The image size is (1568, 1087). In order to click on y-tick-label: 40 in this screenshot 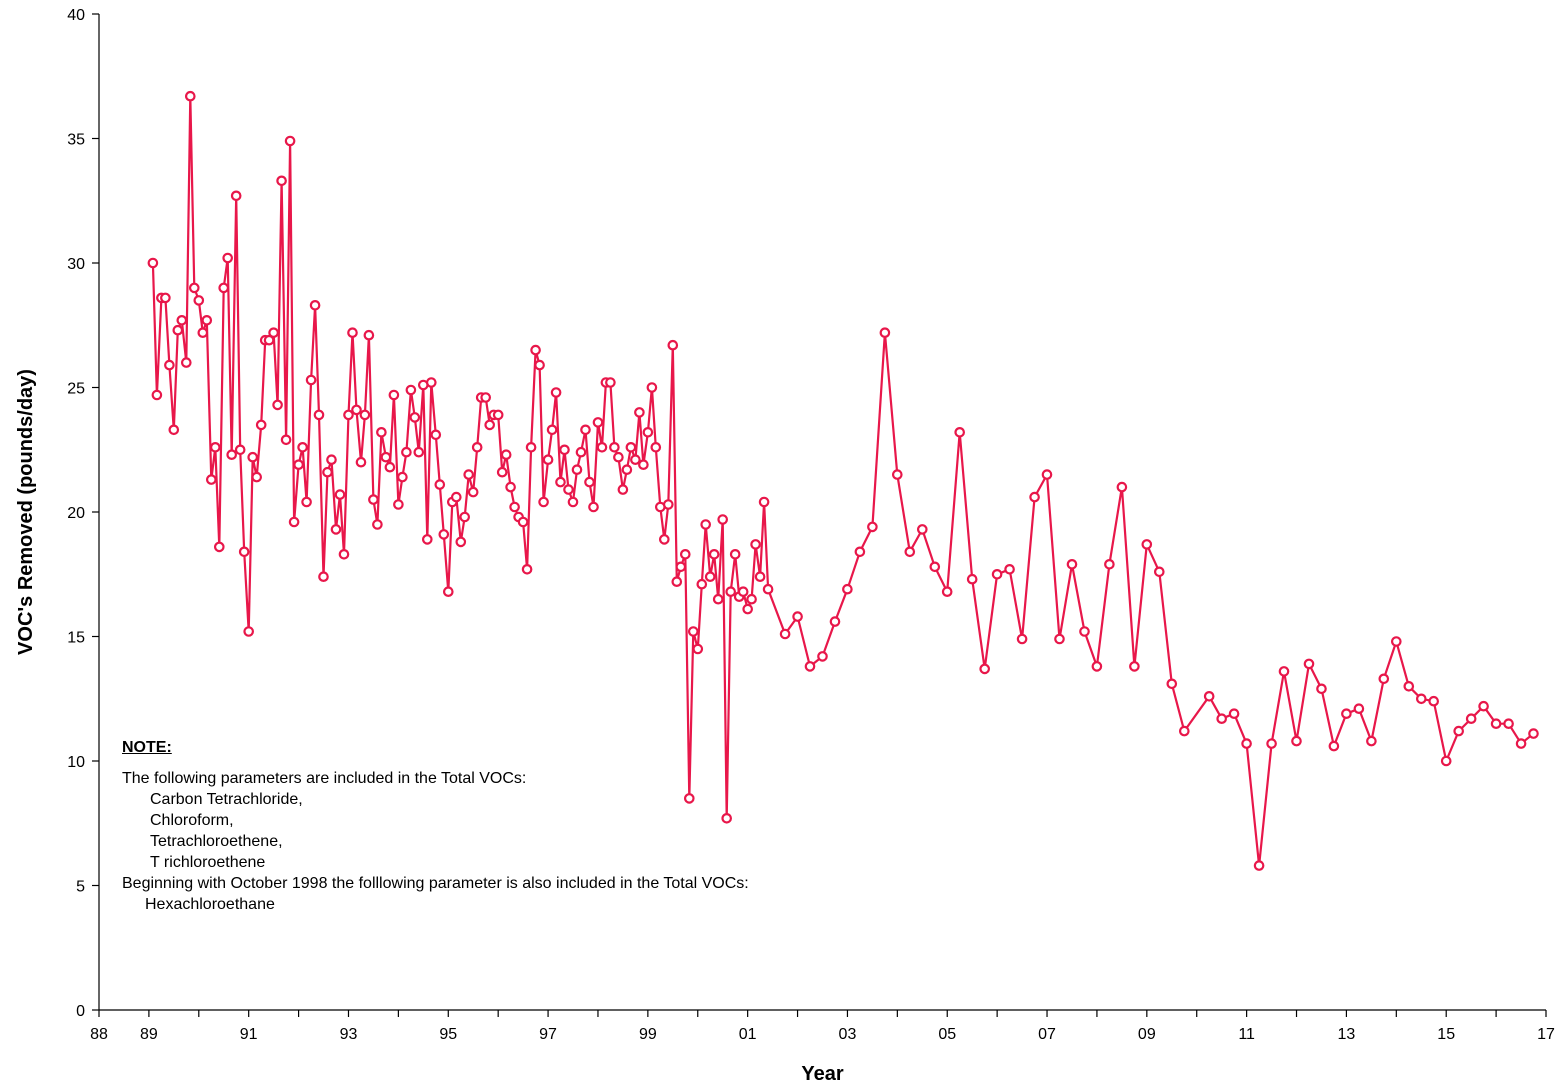, I will do `click(76, 15)`.